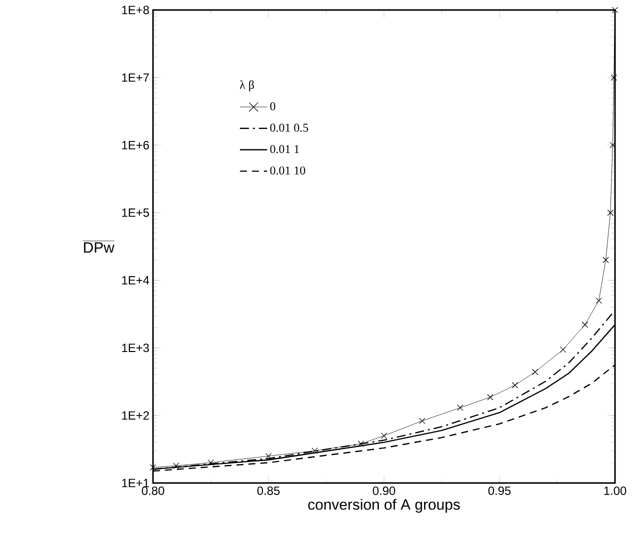 The width and height of the screenshot is (635, 540). Describe the element at coordinates (499, 490) in the screenshot. I see `x-tick-label: 0.95` at that location.